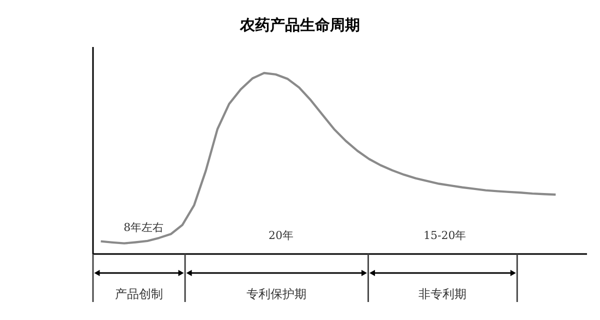 The width and height of the screenshot is (600, 320). Describe the element at coordinates (281, 235) in the screenshot. I see `annotation: 20年` at that location.